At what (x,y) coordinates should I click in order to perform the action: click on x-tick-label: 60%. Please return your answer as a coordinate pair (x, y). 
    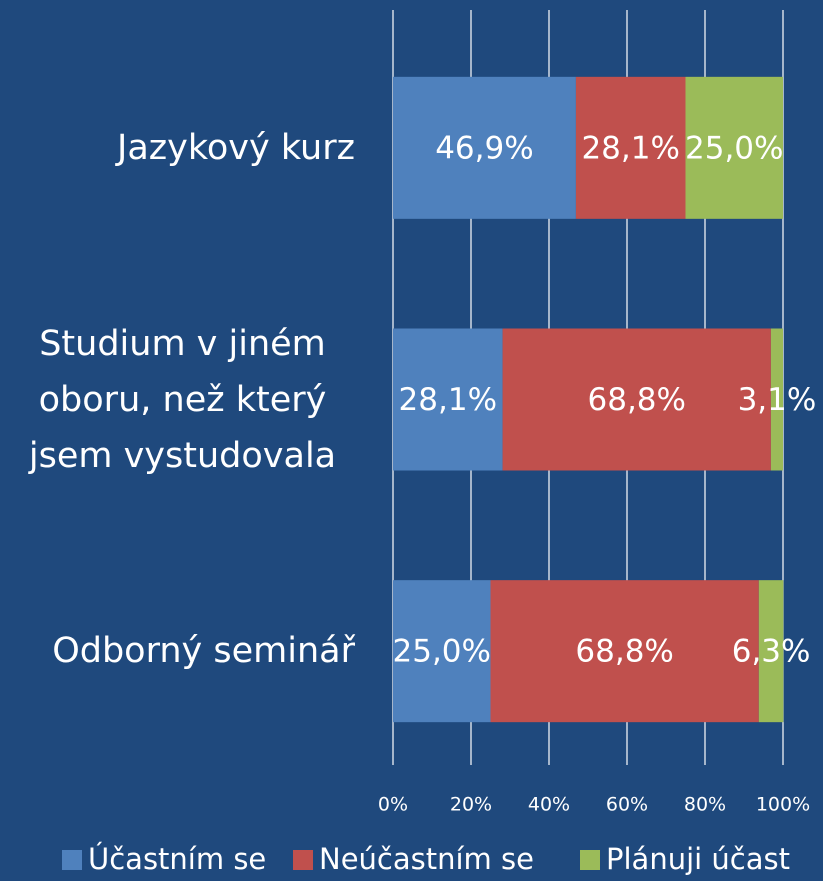
    Looking at the image, I should click on (627, 805).